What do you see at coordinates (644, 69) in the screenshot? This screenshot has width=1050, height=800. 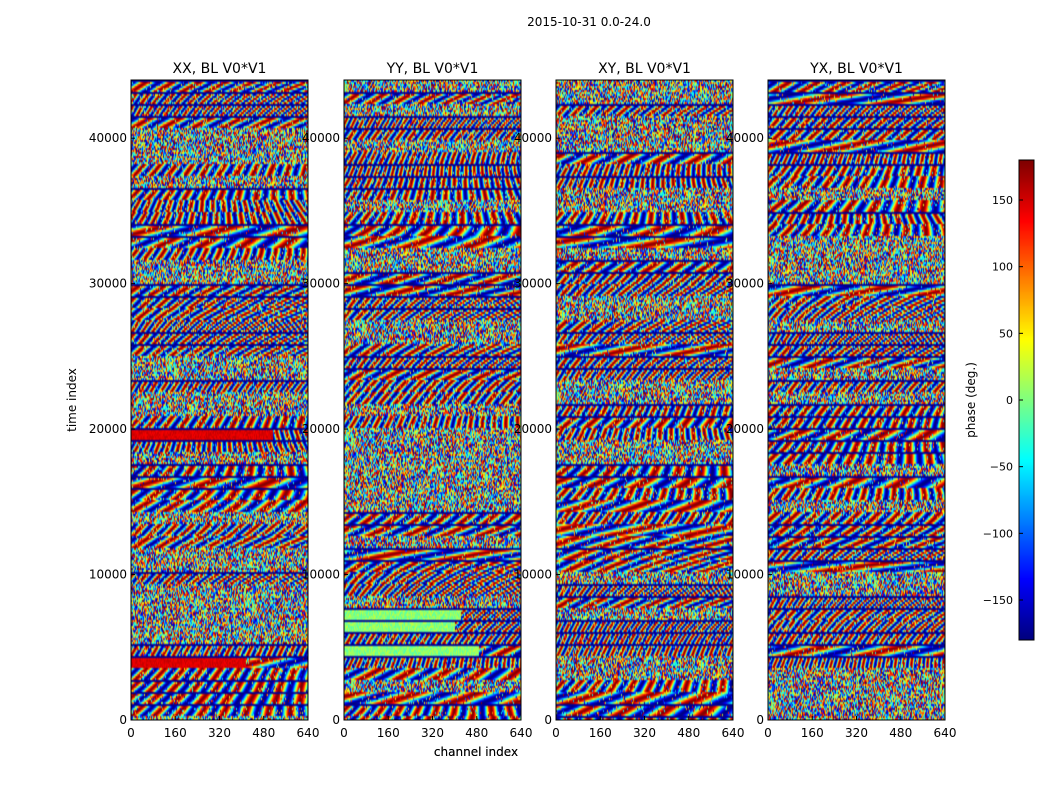 I see `panel-title: XY, BL V0*V1` at bounding box center [644, 69].